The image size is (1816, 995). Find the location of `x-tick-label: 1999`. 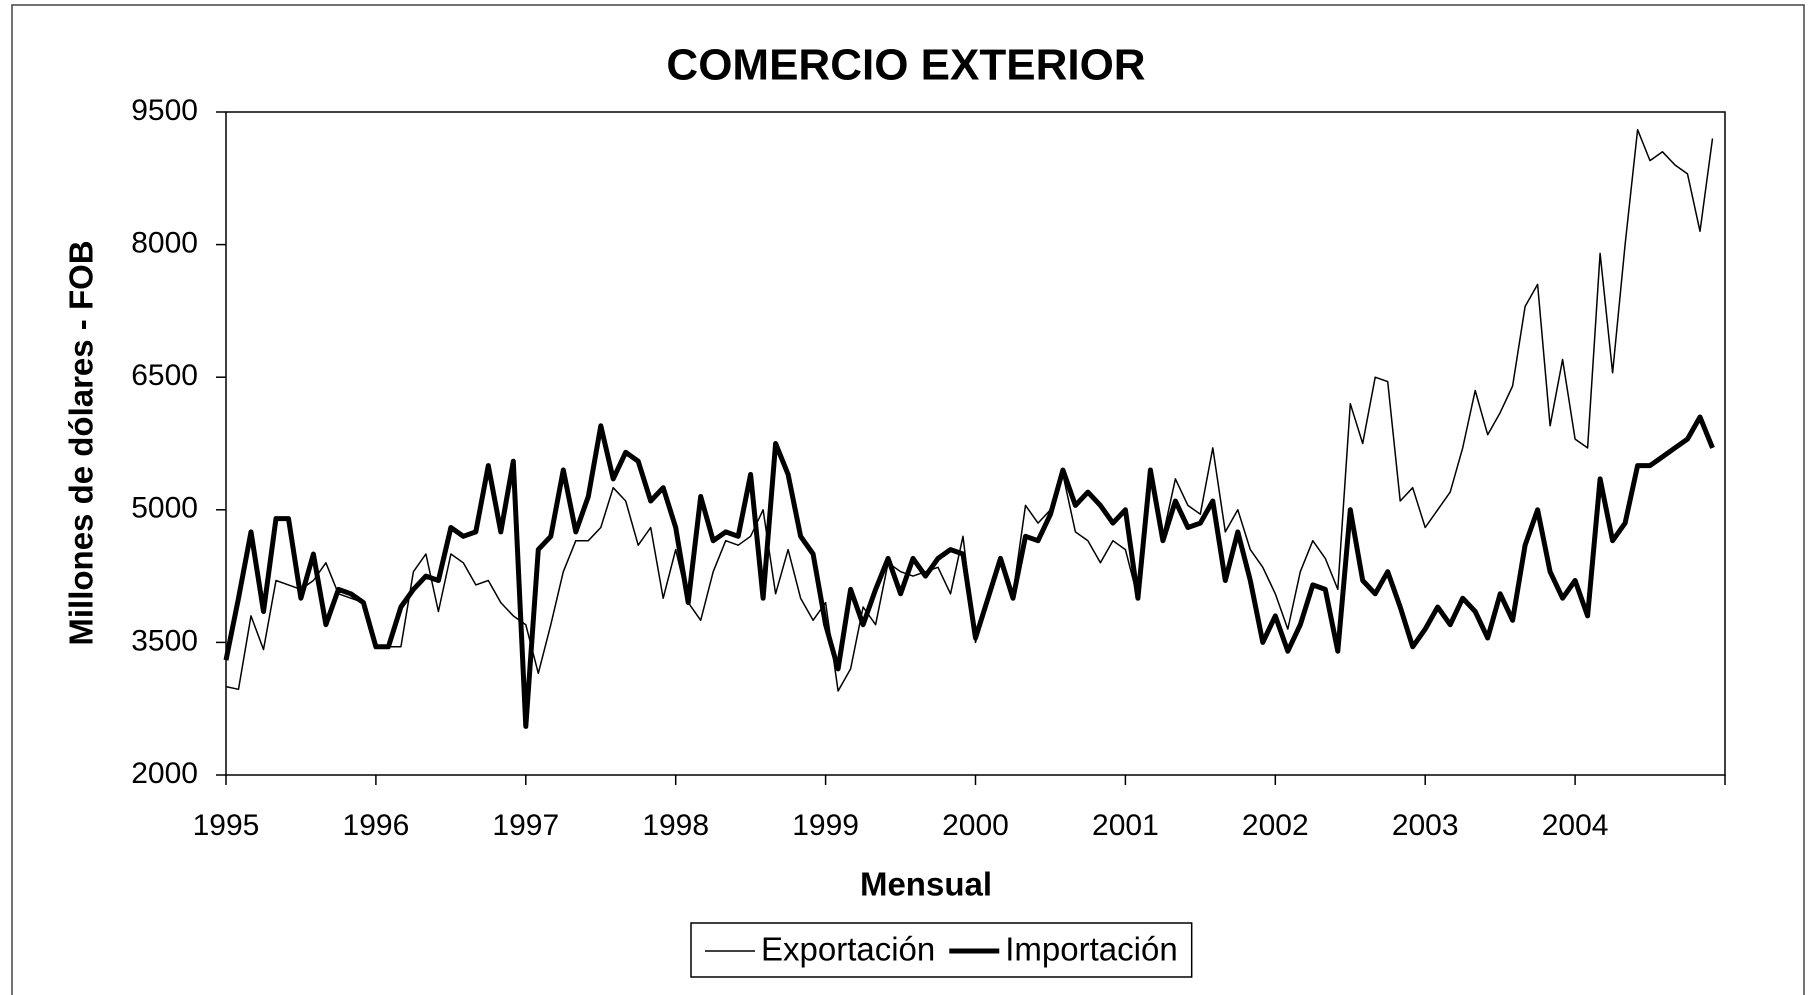

x-tick-label: 1999 is located at coordinates (825, 825).